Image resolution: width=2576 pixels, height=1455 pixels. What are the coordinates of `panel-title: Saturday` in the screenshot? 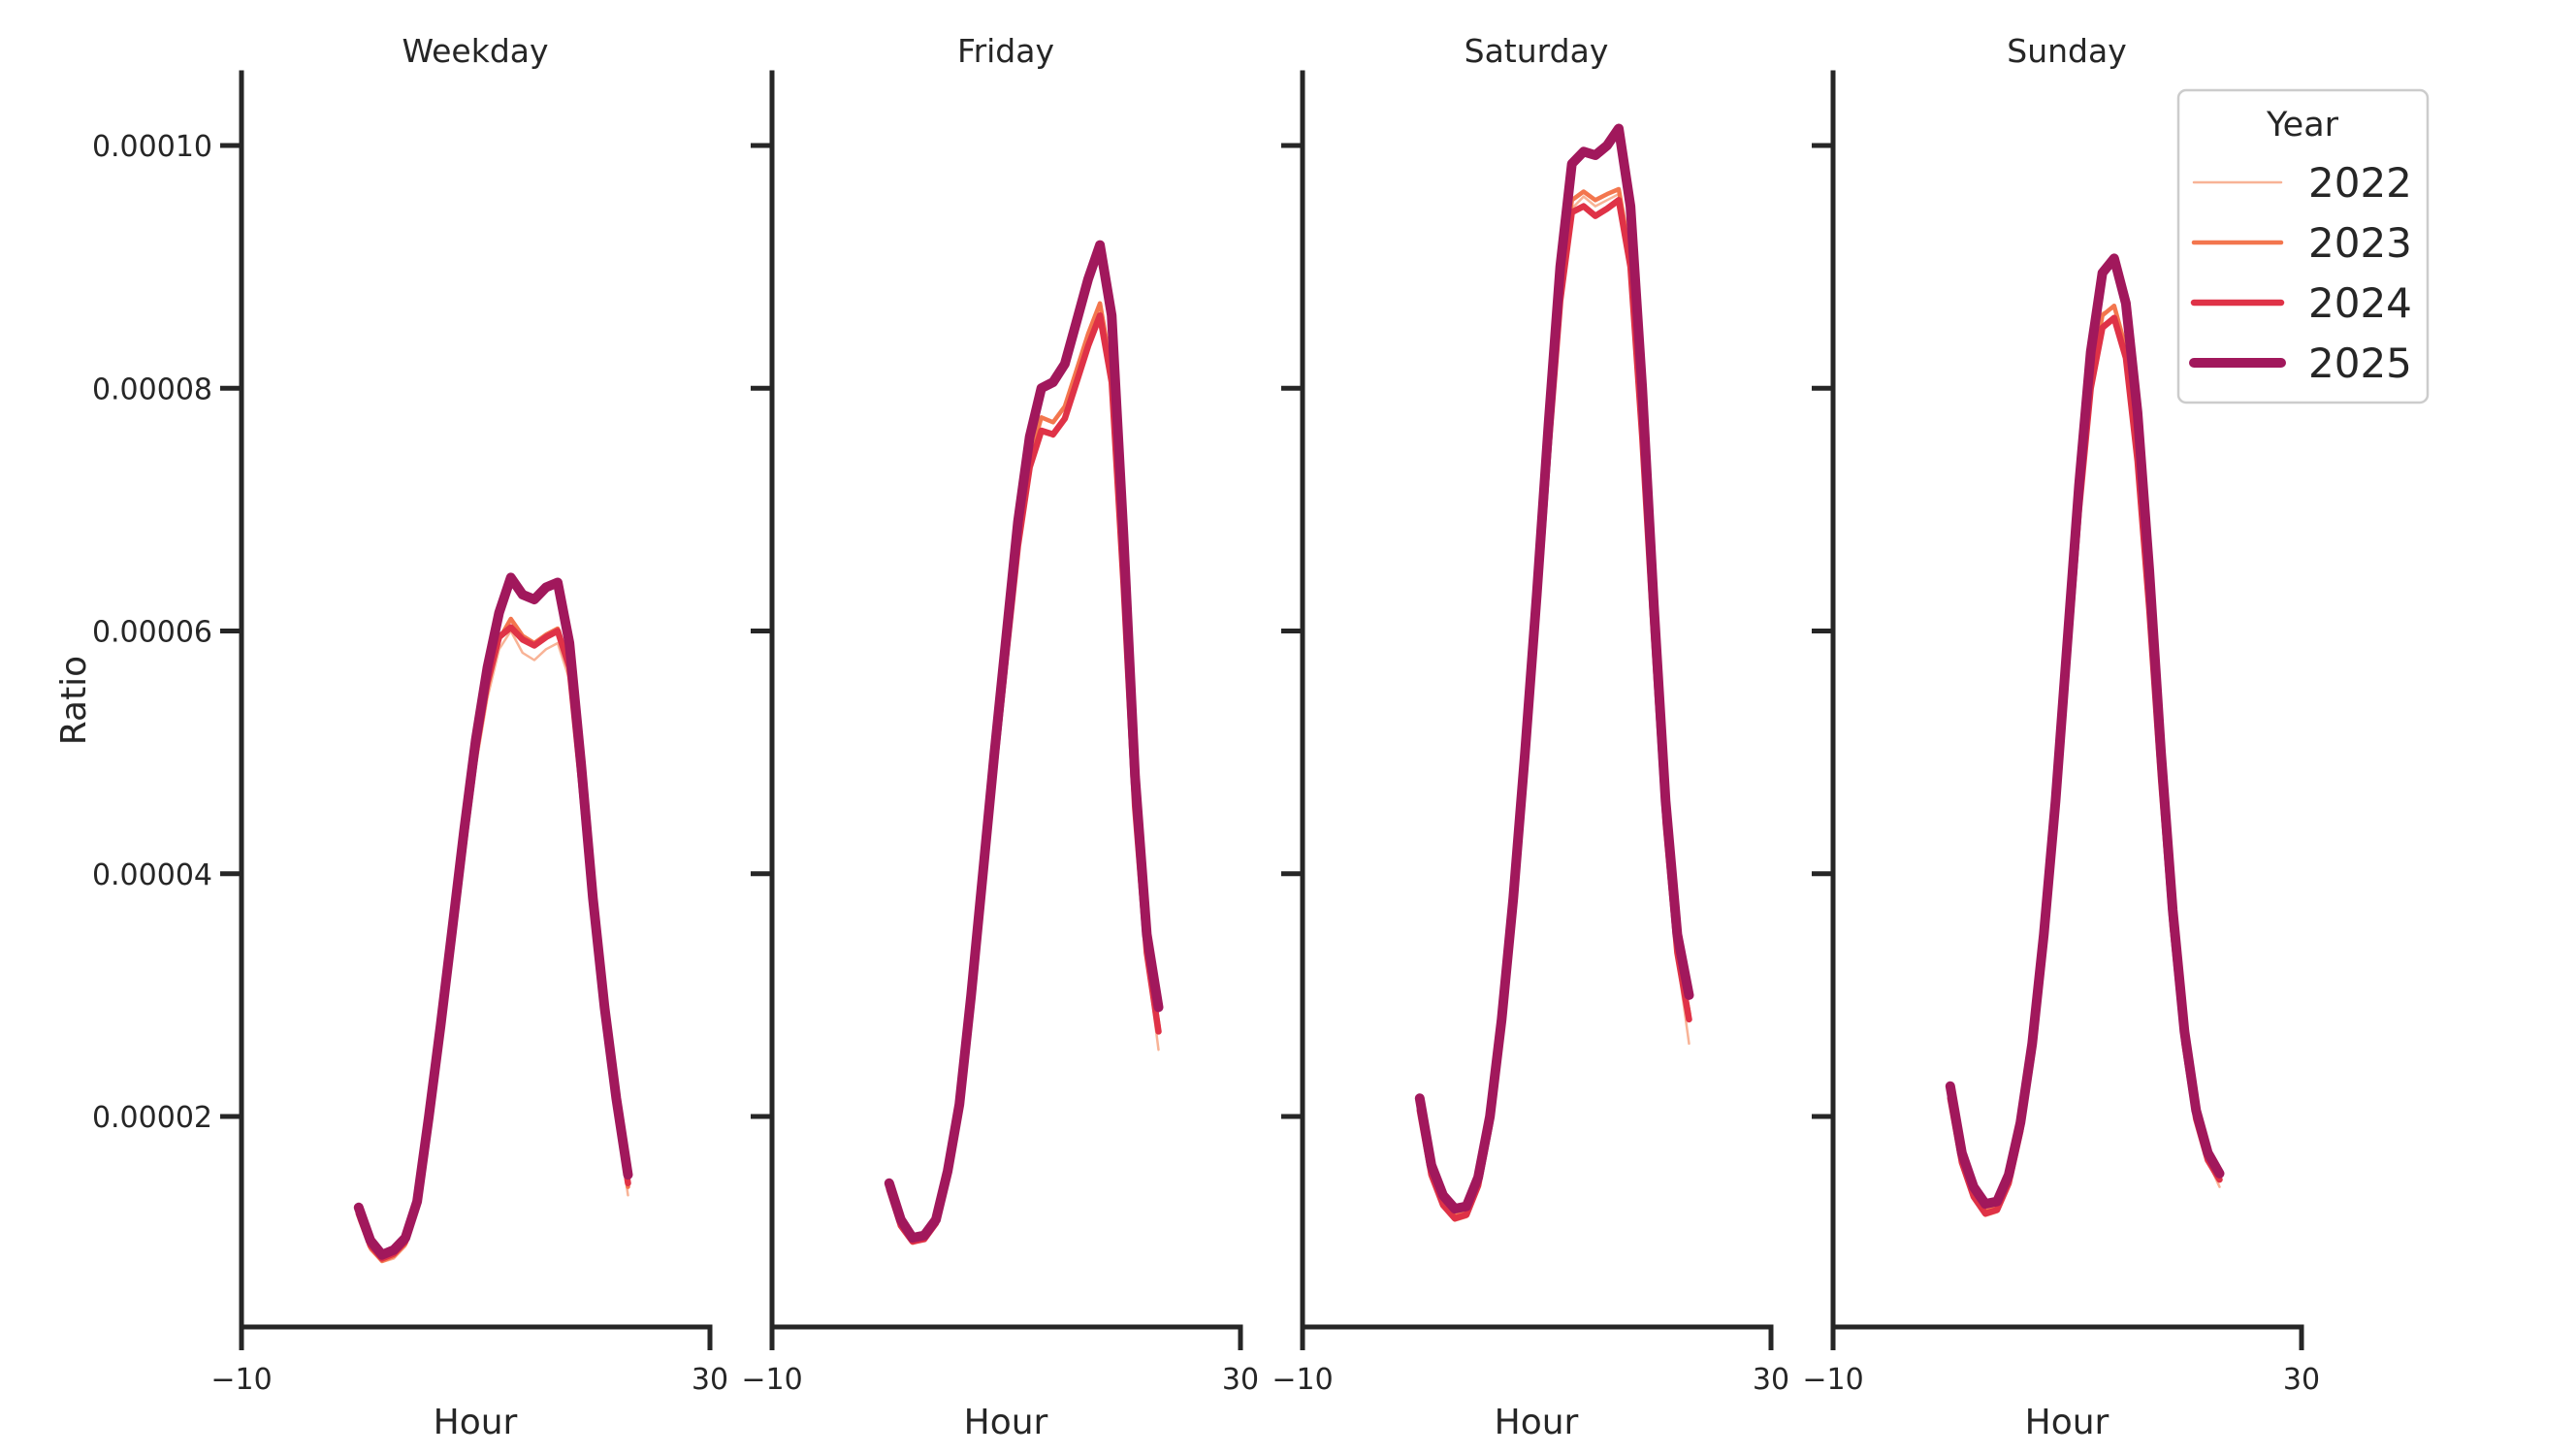 It's located at (1537, 51).